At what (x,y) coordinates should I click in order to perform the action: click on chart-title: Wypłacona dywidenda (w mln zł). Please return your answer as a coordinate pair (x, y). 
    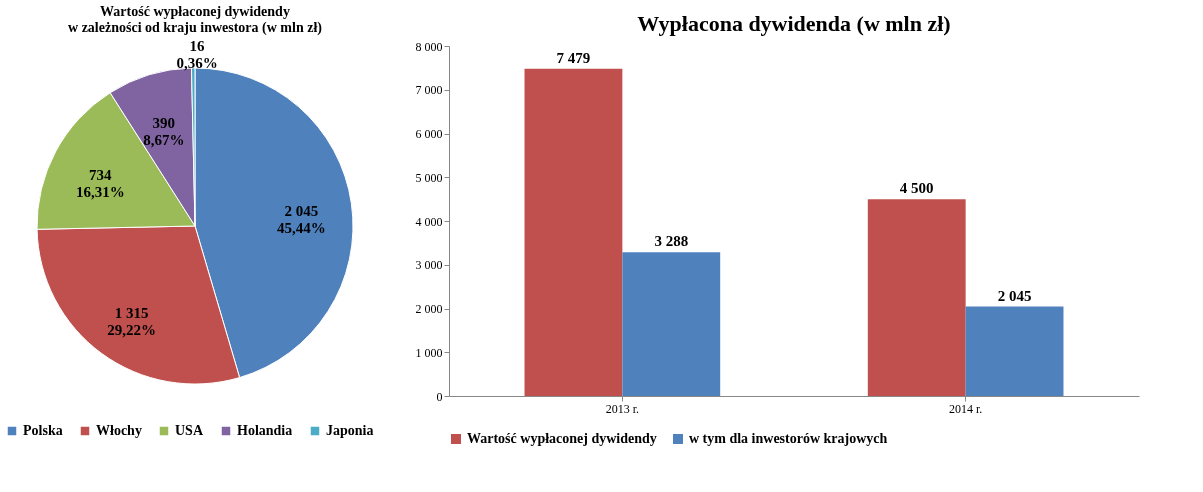
    Looking at the image, I should click on (794, 23).